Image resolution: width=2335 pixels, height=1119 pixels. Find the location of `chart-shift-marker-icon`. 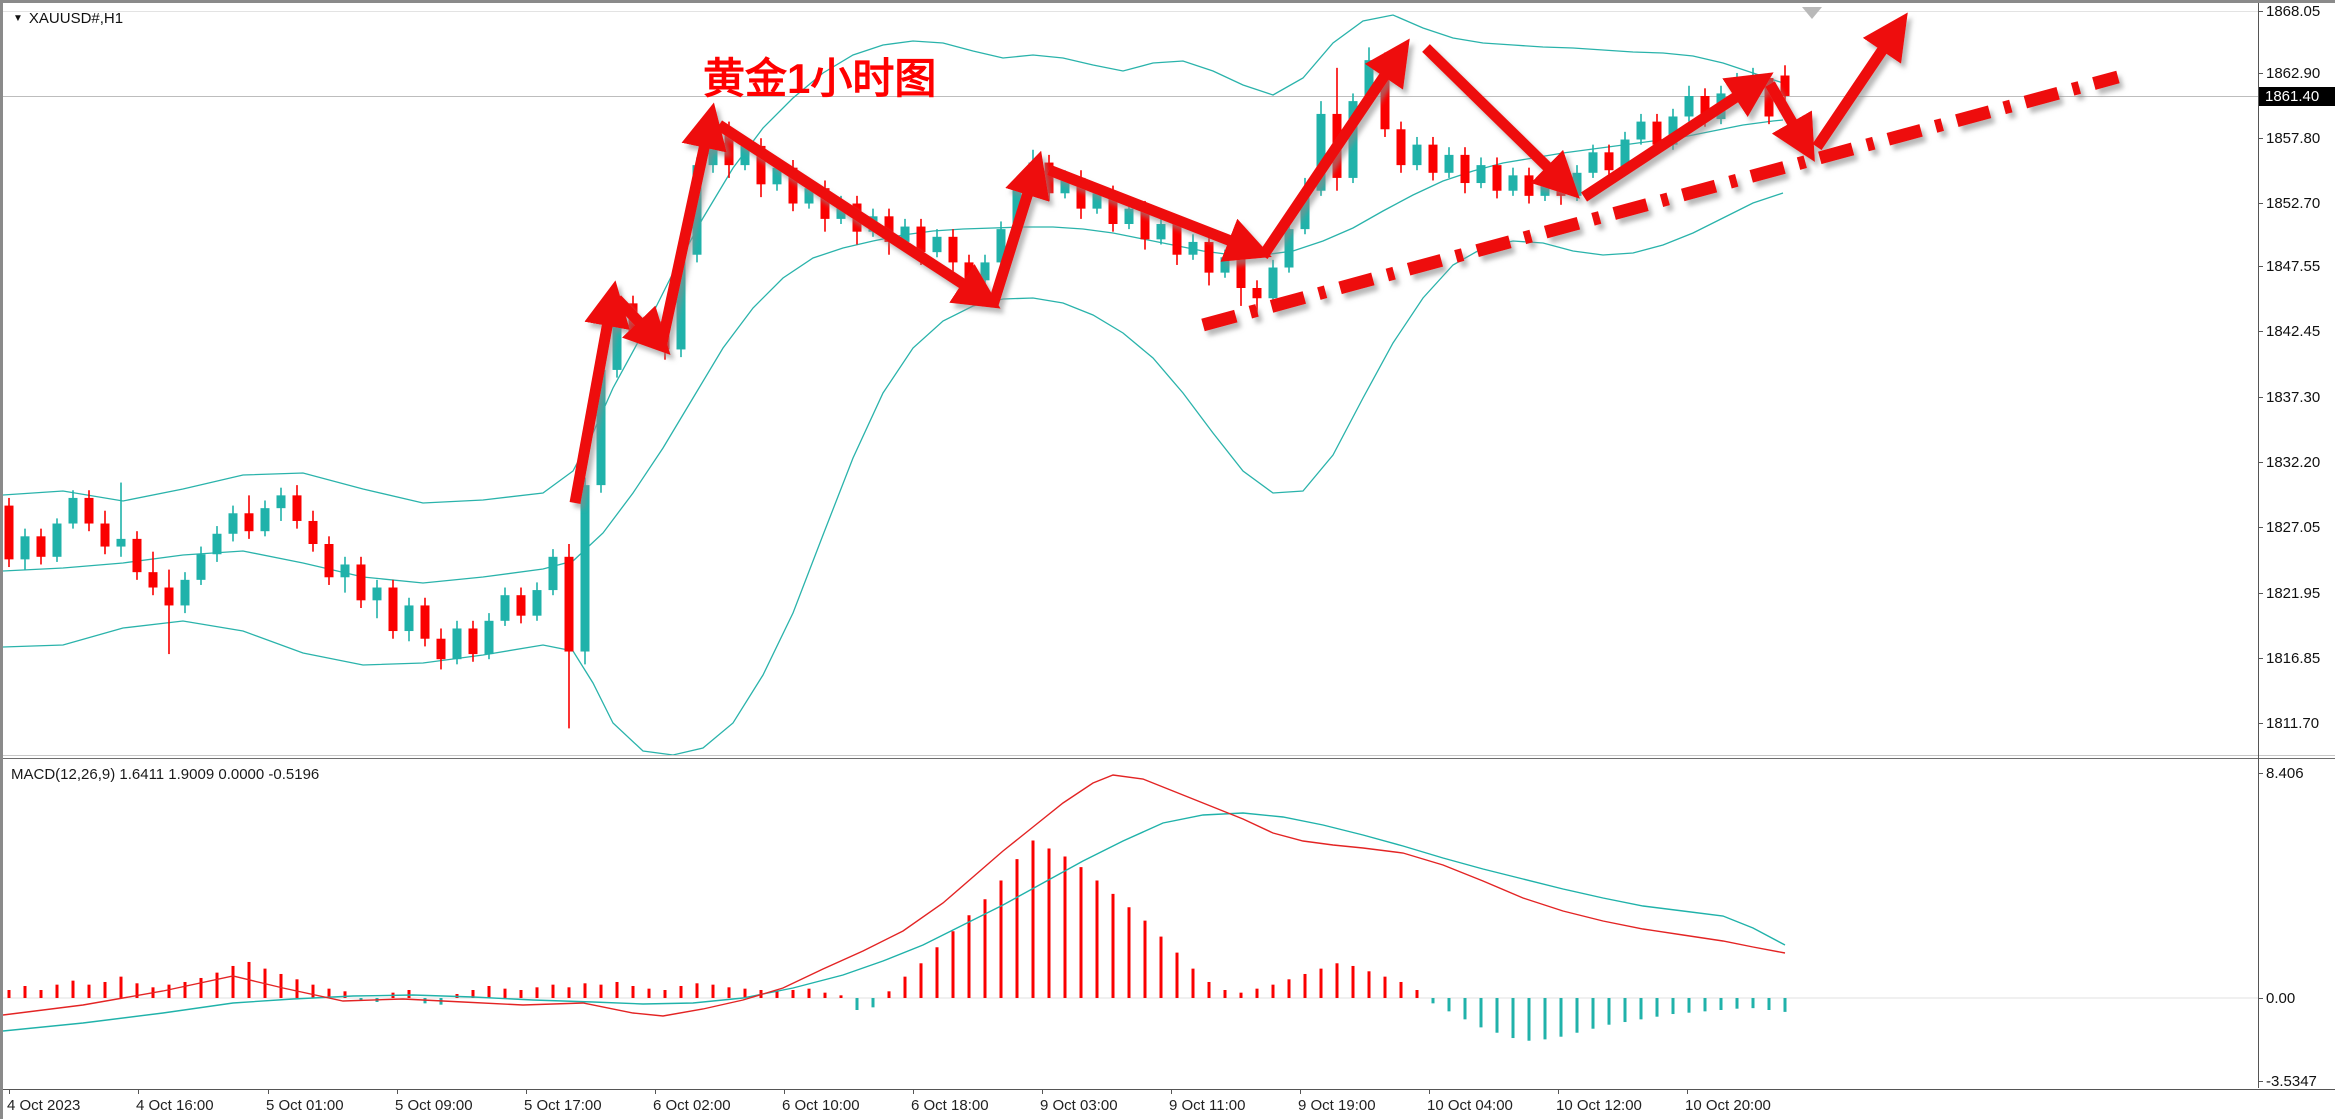

chart-shift-marker-icon is located at coordinates (1812, 13).